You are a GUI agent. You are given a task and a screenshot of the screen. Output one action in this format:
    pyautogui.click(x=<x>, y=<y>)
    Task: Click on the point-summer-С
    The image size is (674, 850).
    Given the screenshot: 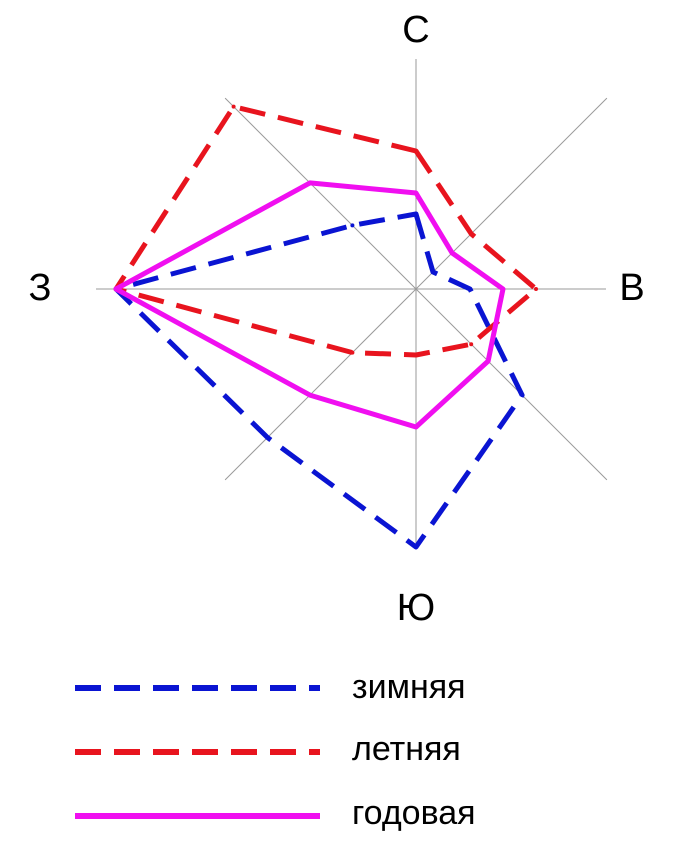 What is the action you would take?
    pyautogui.click(x=416, y=151)
    